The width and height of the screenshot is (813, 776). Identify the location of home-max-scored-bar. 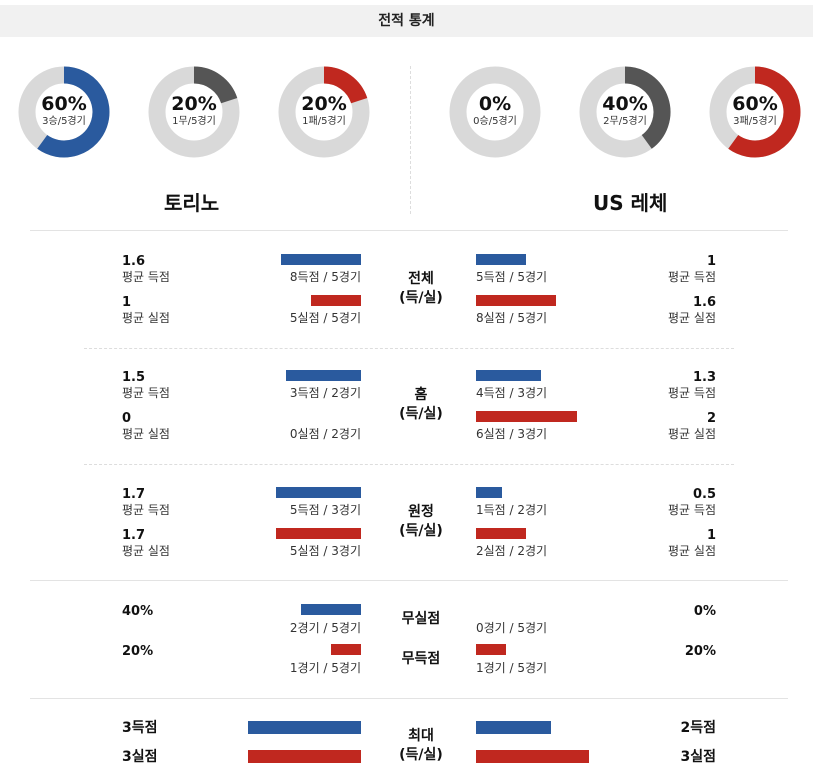
(304, 727).